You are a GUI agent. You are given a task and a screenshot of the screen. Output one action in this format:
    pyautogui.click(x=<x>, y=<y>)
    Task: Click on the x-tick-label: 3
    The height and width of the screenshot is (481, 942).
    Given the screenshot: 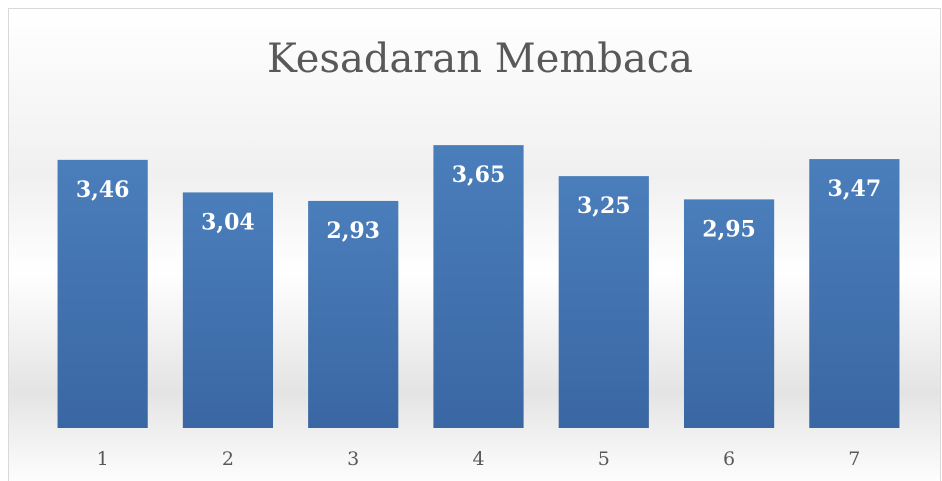 What is the action you would take?
    pyautogui.click(x=353, y=459)
    